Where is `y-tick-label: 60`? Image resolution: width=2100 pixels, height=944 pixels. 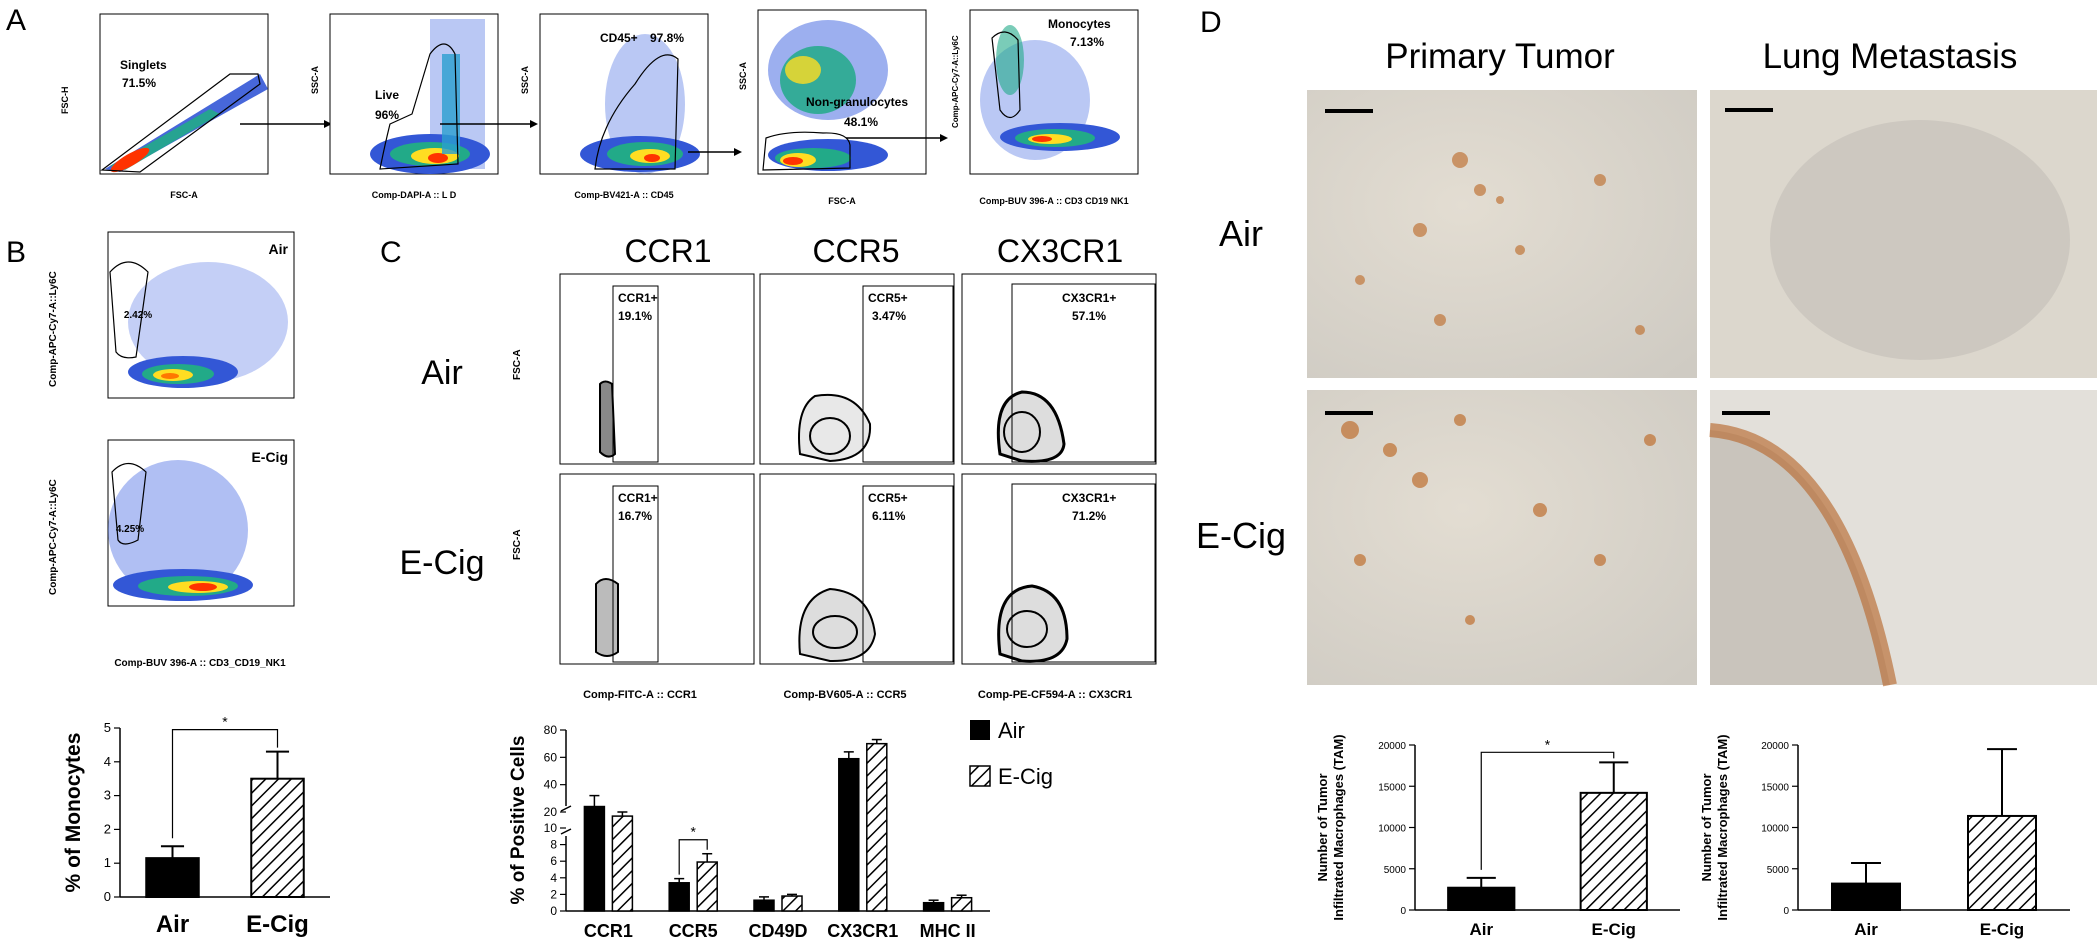
y-tick-label: 60 is located at coordinates (551, 757).